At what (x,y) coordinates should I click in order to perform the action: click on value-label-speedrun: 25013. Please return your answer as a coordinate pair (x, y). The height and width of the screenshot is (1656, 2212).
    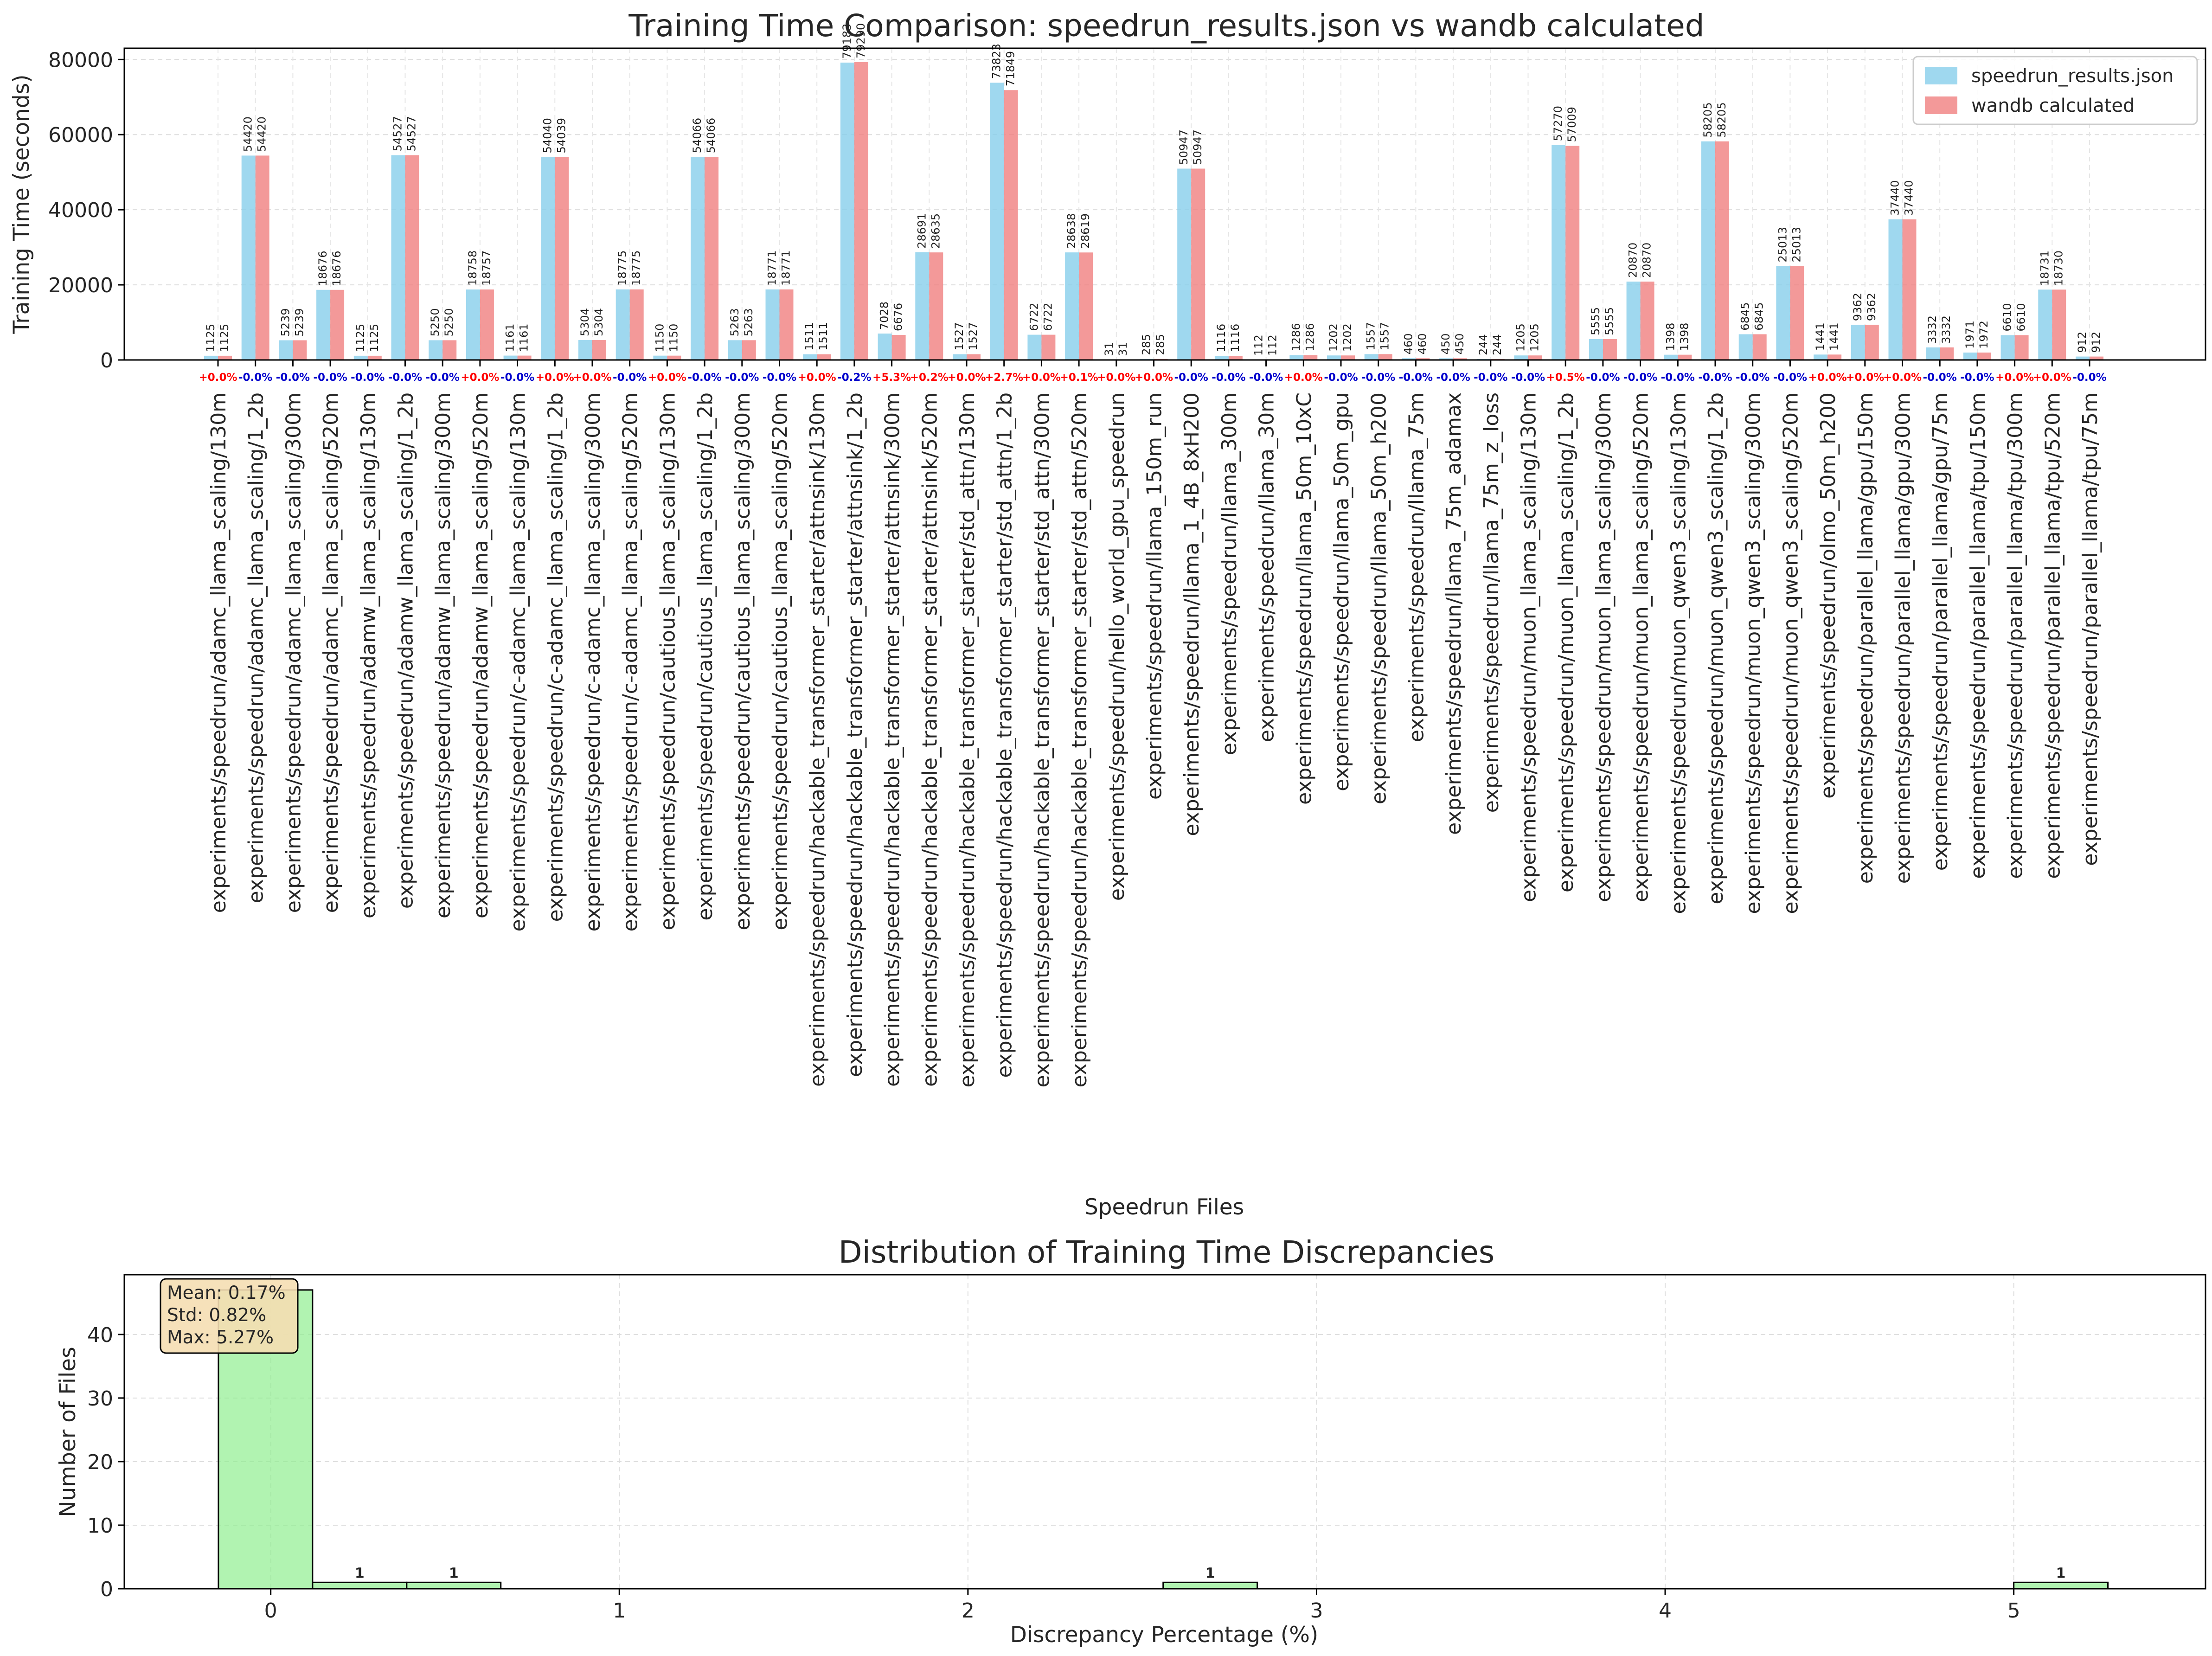
    Looking at the image, I should click on (1783, 245).